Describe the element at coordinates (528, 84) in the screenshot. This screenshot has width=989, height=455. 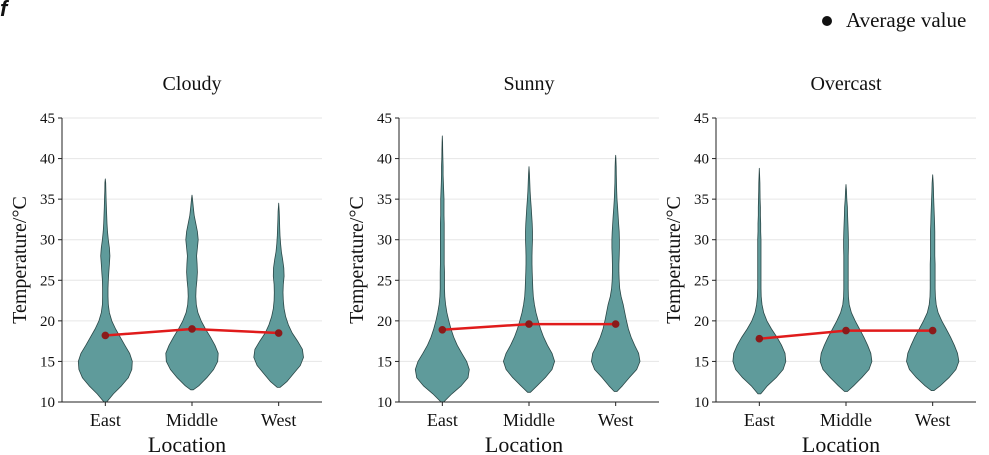
I see `chart-title: Sunny` at that location.